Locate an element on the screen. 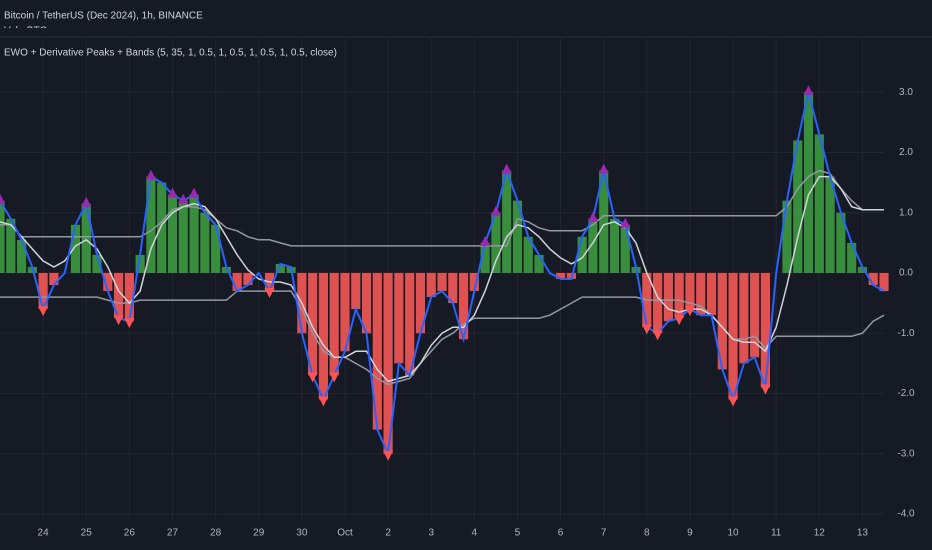 This screenshot has width=932, height=550. x-tick-label: 5 is located at coordinates (518, 533).